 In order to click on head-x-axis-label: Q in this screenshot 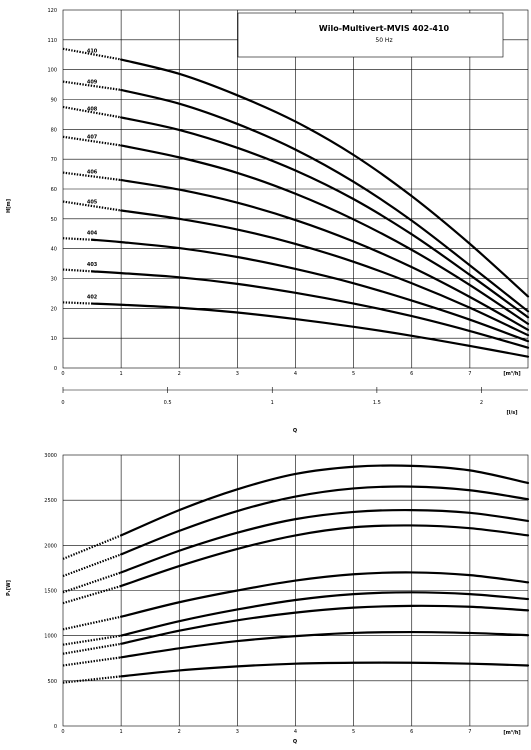, I will do `click(295, 431)`.